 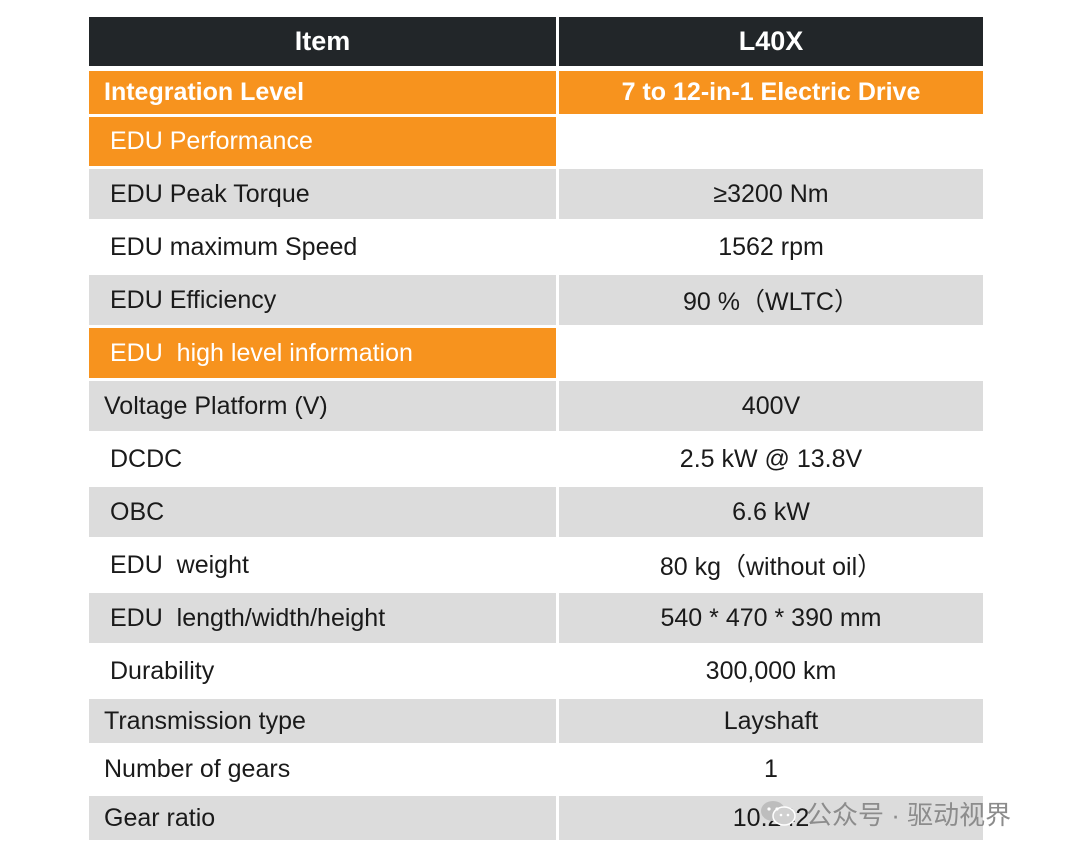 I want to click on table-row: EDU Efficiency 90 %（WLTC）, so click(x=536, y=301).